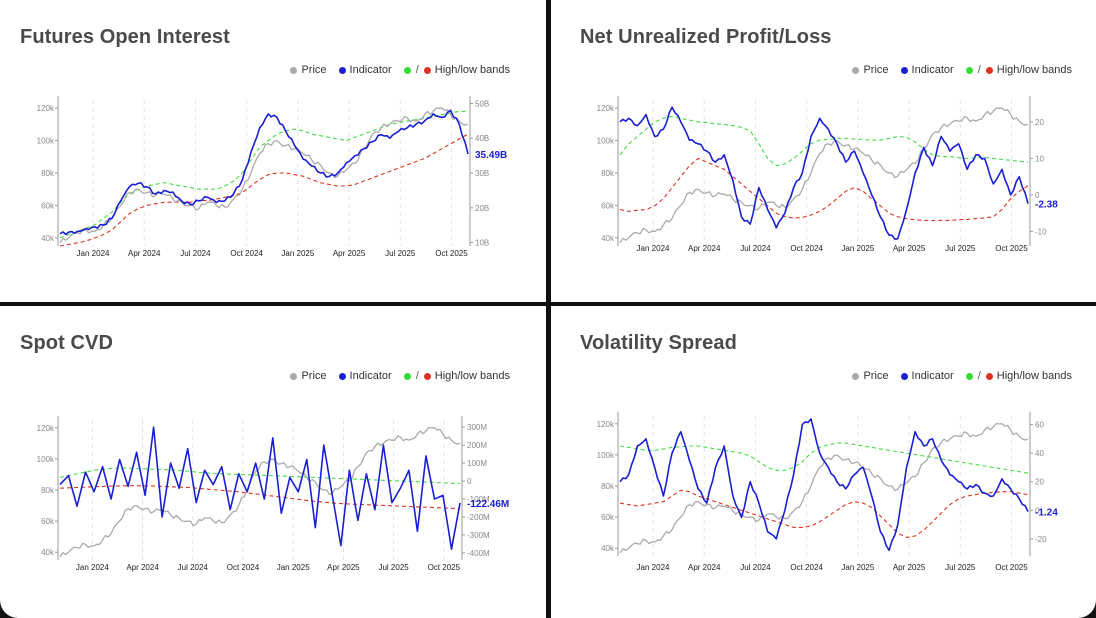 The image size is (1096, 618). Describe the element at coordinates (477, 463) in the screenshot. I see `right-tick-label: 100M` at that location.